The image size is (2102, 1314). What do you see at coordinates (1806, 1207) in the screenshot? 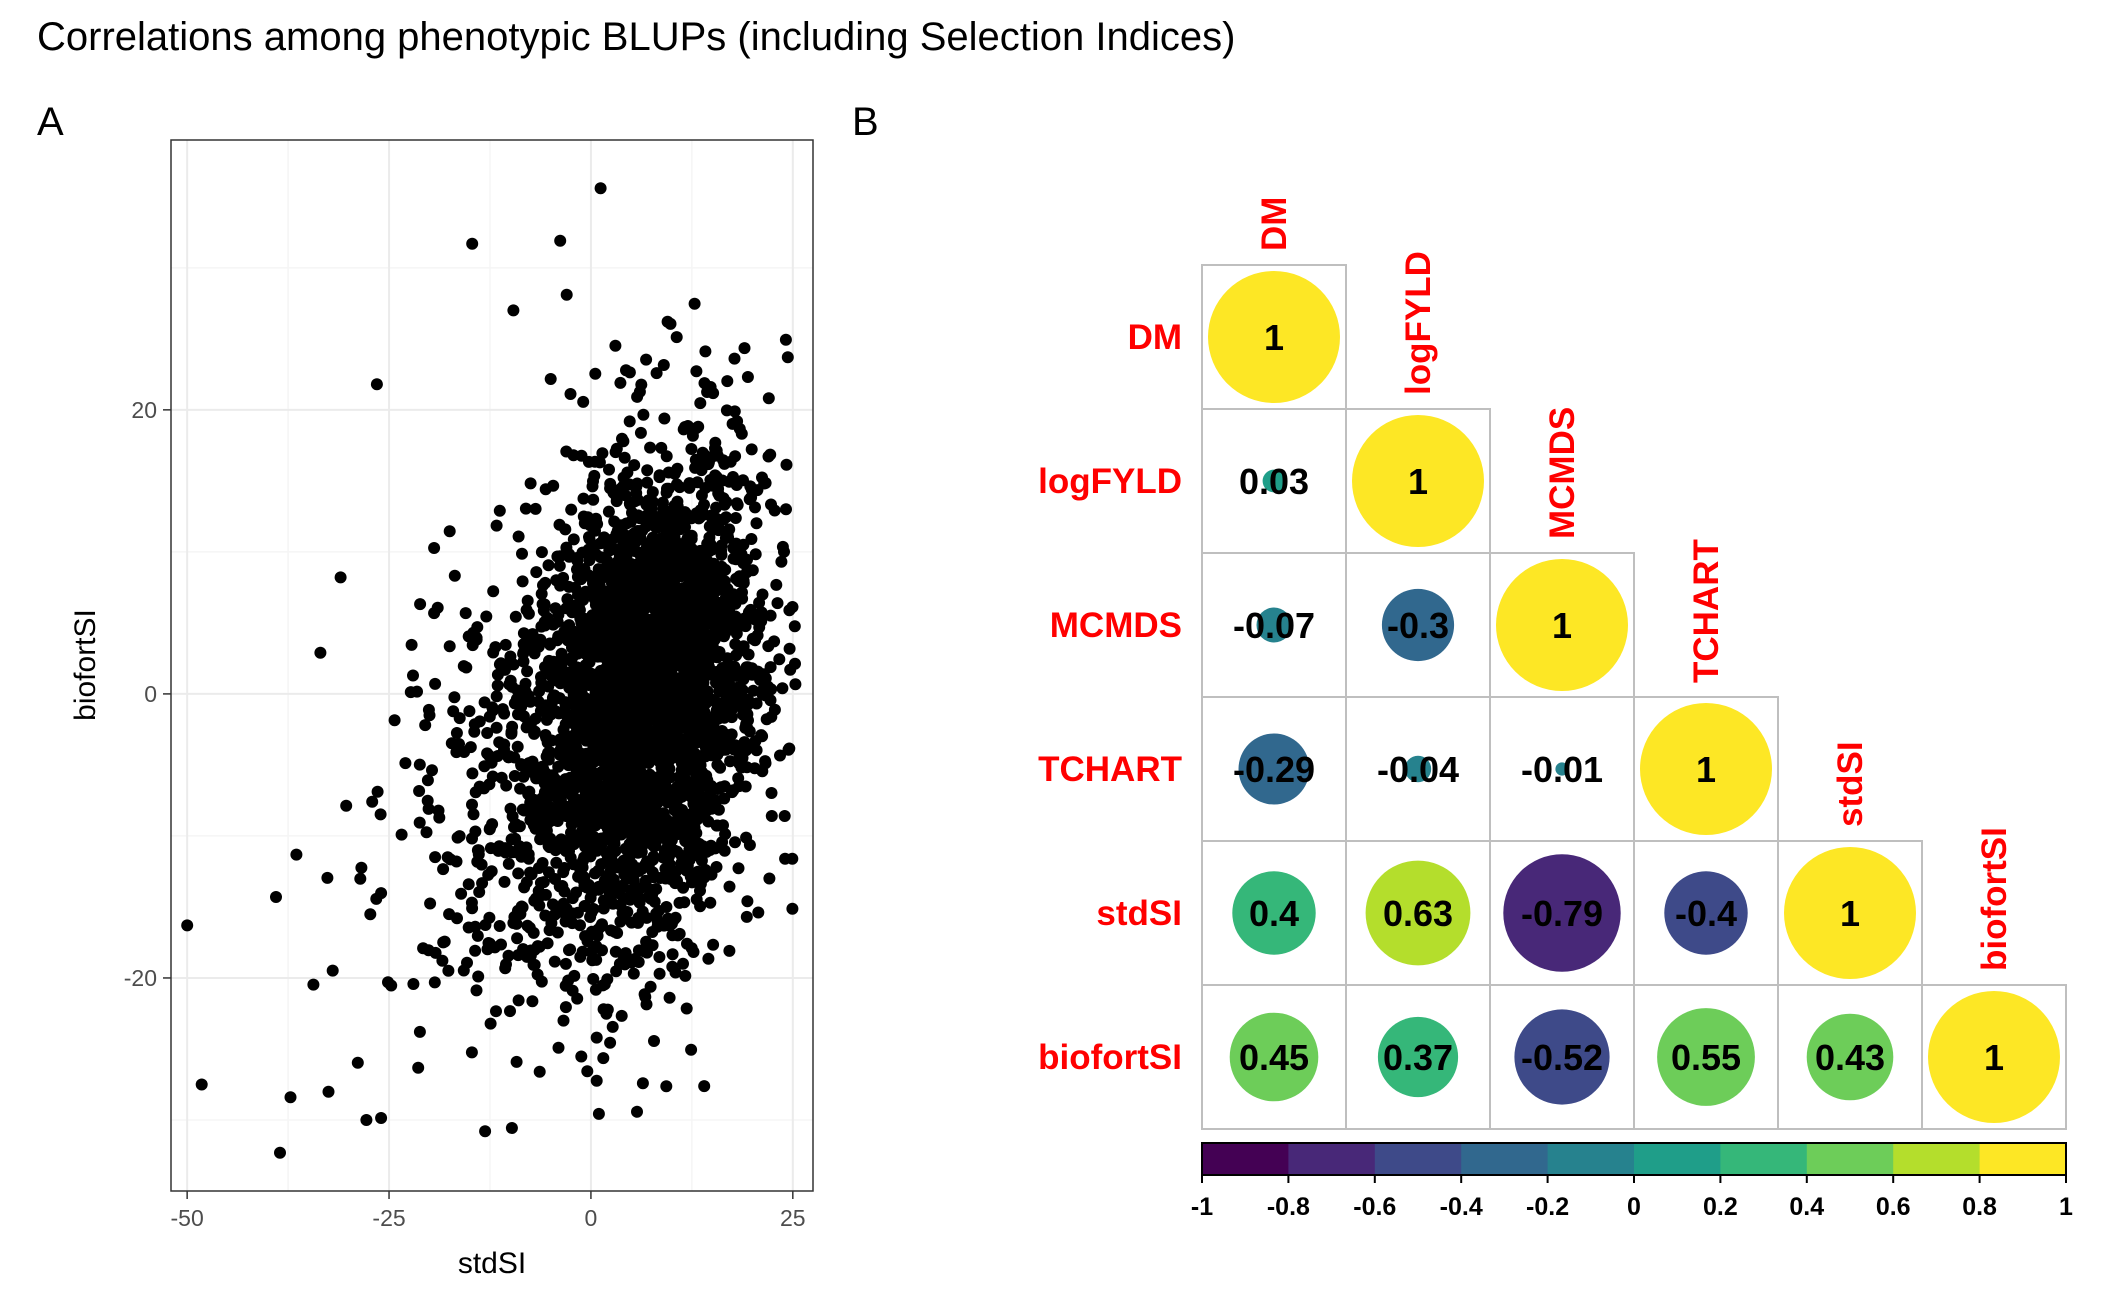
I see `colorbar-tick-label: 0.4` at bounding box center [1806, 1207].